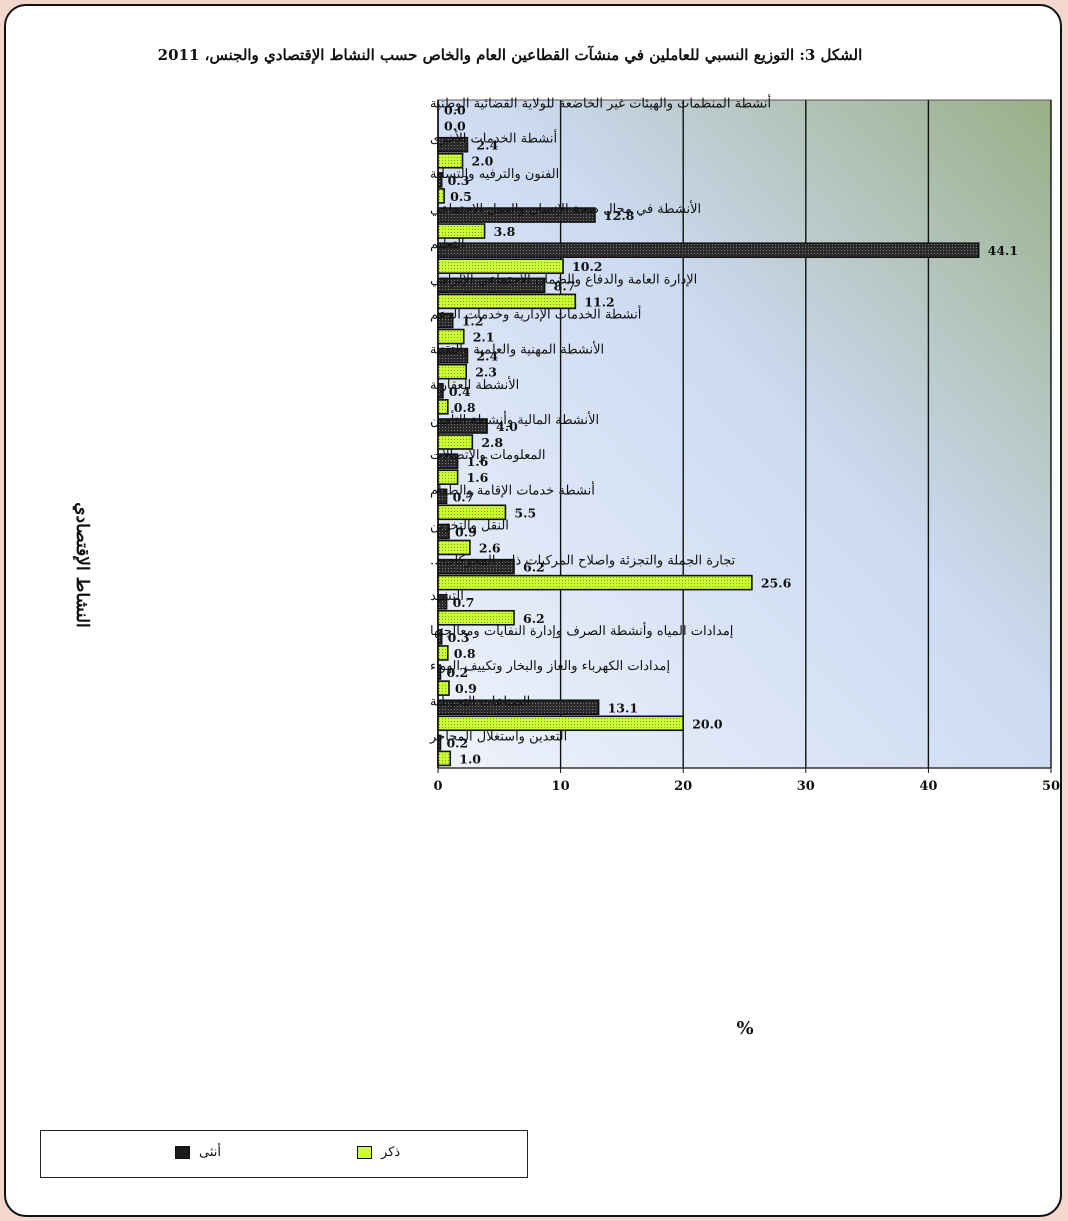  What do you see at coordinates (466, 688) in the screenshot?
I see `value-label-male: 0.9` at bounding box center [466, 688].